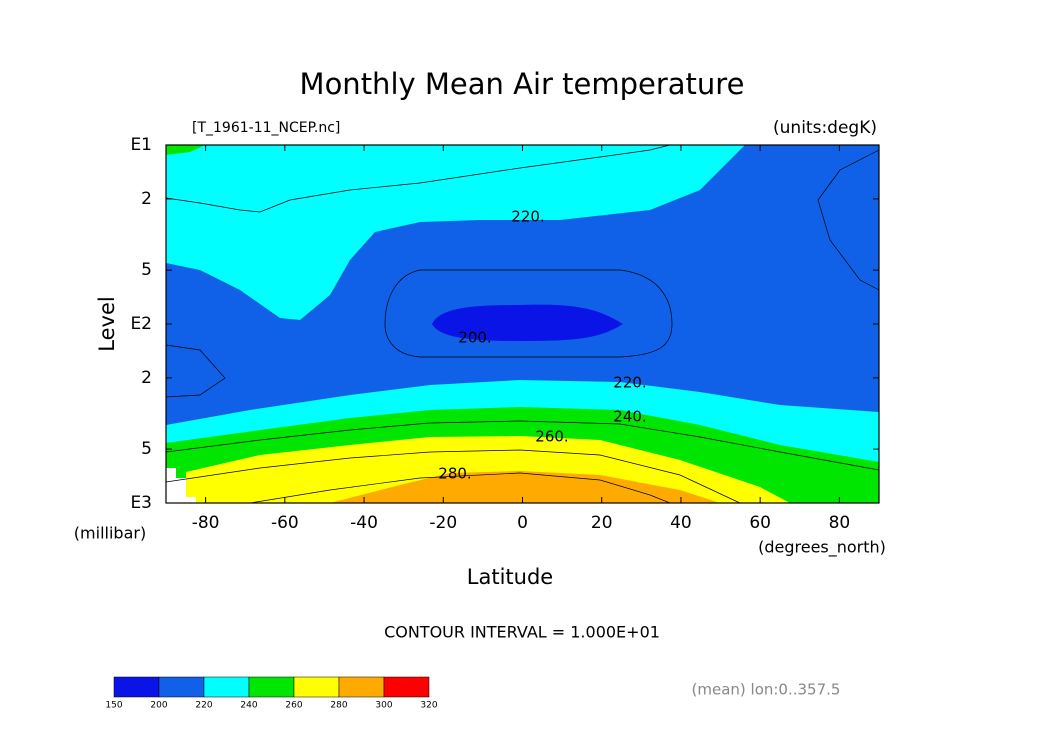 The width and height of the screenshot is (1044, 739). I want to click on y-tick-label: E3, so click(141, 503).